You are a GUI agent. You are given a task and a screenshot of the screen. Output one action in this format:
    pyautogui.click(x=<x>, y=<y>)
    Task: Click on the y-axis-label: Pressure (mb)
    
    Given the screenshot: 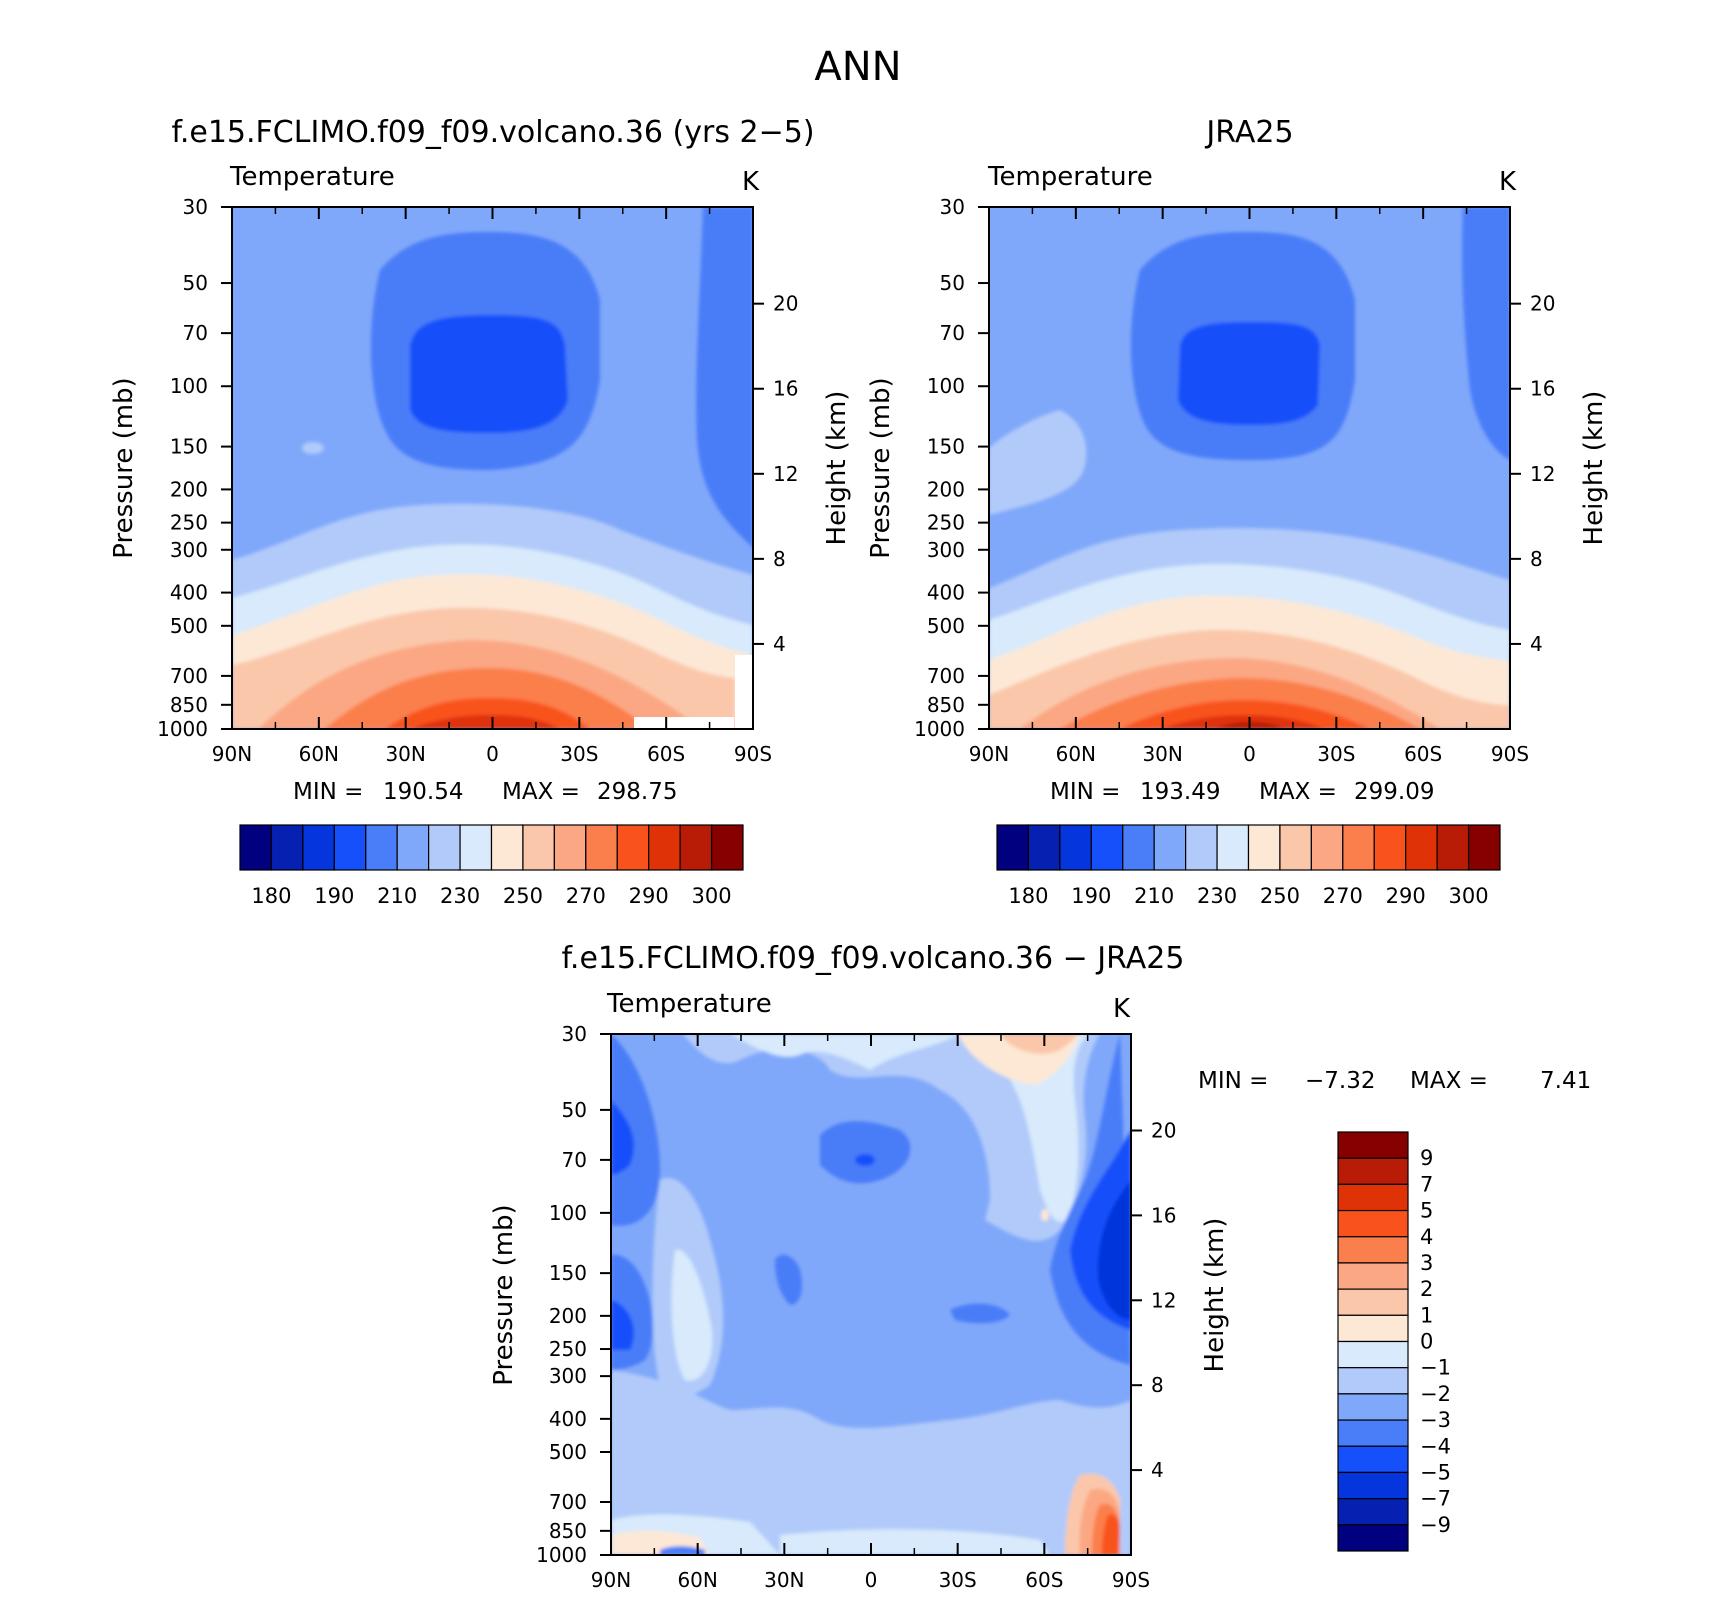 What is the action you would take?
    pyautogui.click(x=881, y=467)
    